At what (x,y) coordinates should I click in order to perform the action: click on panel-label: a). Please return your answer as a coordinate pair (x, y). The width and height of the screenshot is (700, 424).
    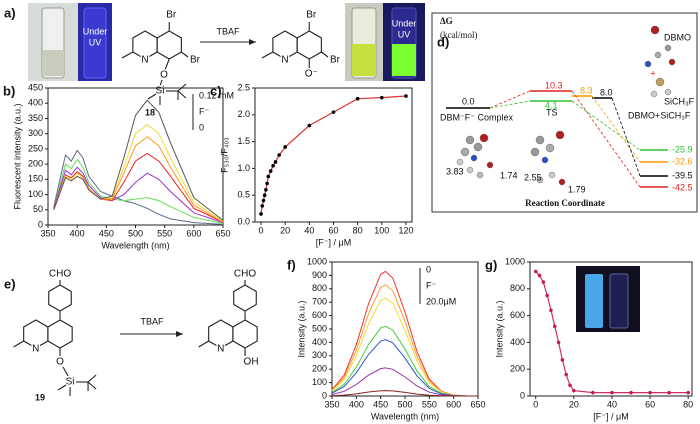
    Looking at the image, I should click on (10, 12).